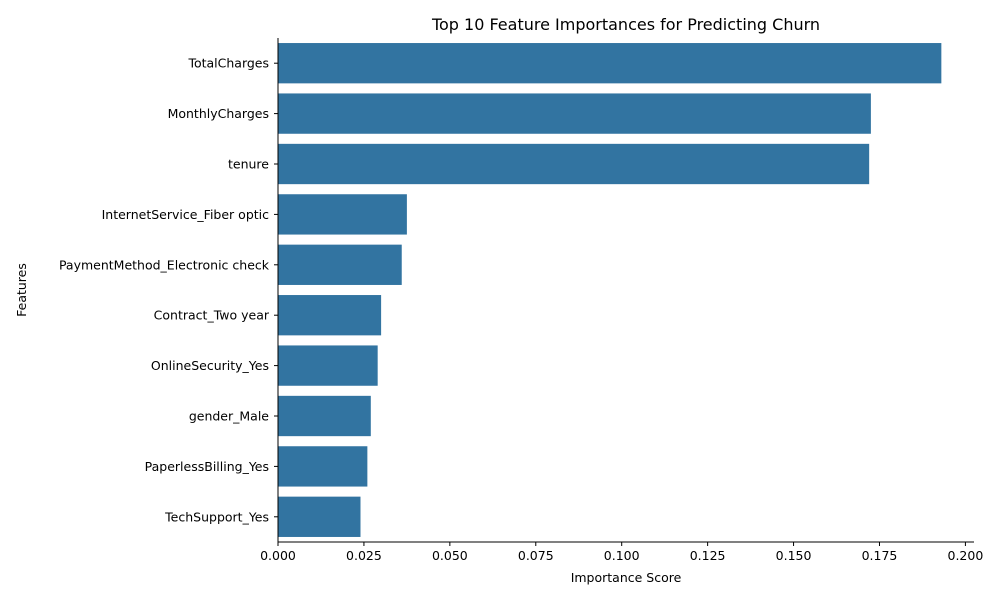 The height and width of the screenshot is (600, 1000). What do you see at coordinates (450, 555) in the screenshot?
I see `x-tick-label: 0.050` at bounding box center [450, 555].